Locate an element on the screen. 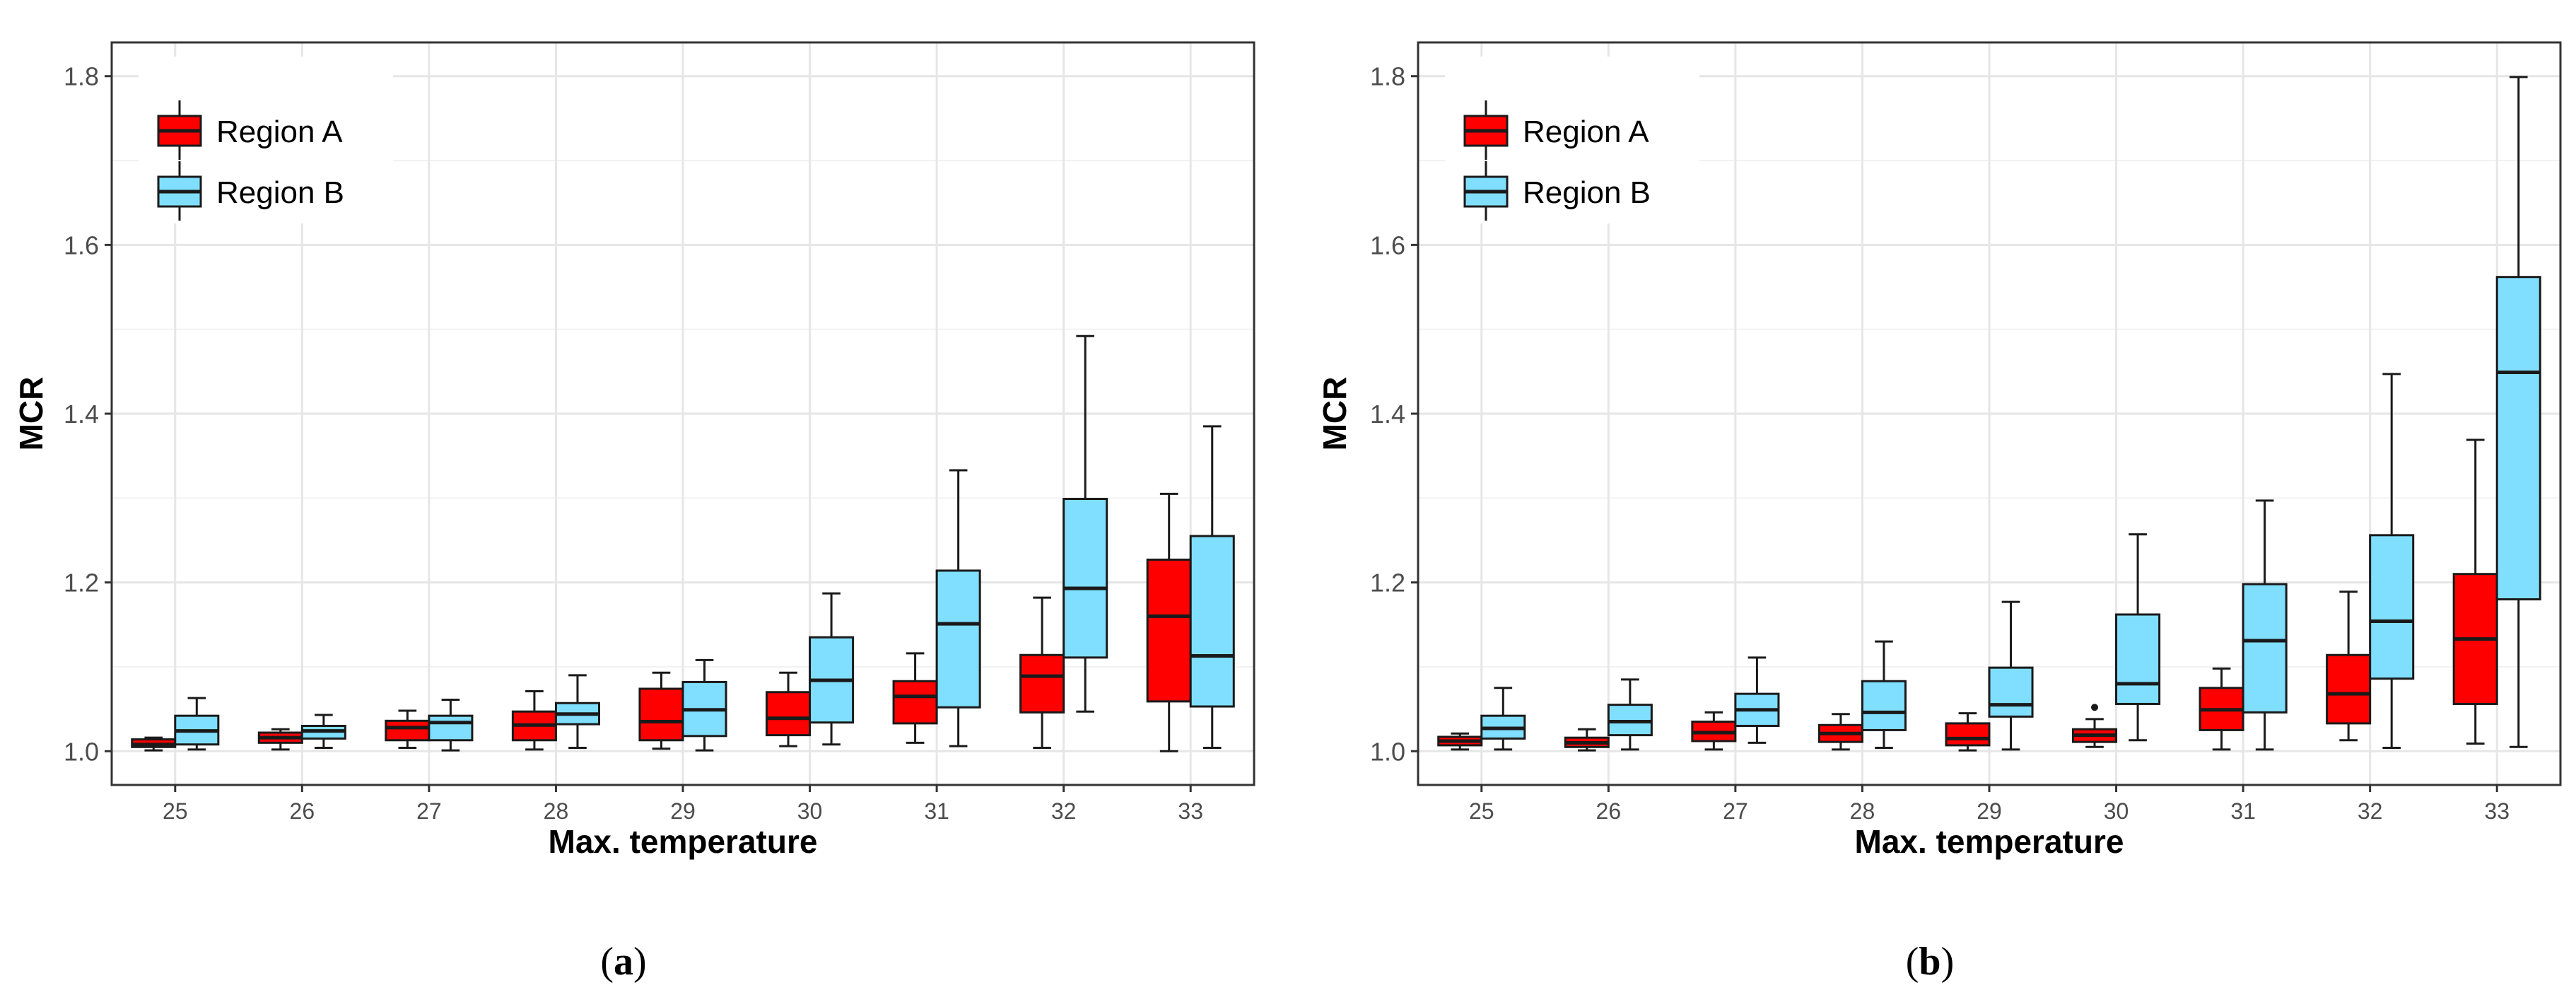  y-axis-label-b: MCR is located at coordinates (1335, 414).